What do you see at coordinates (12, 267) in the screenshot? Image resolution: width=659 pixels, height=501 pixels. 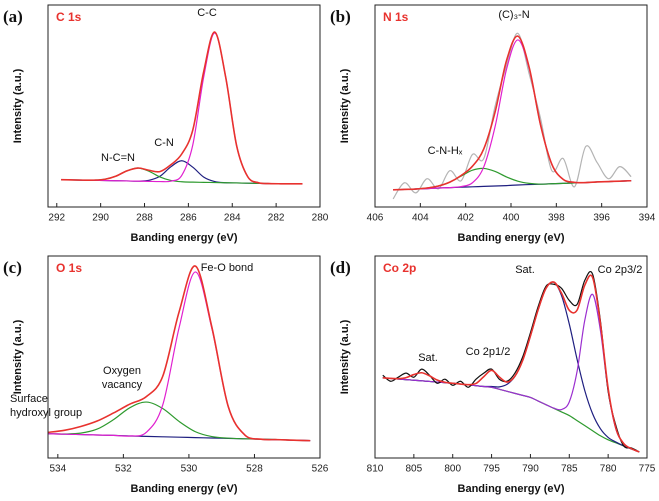 I see `panel-label: (c)` at bounding box center [12, 267].